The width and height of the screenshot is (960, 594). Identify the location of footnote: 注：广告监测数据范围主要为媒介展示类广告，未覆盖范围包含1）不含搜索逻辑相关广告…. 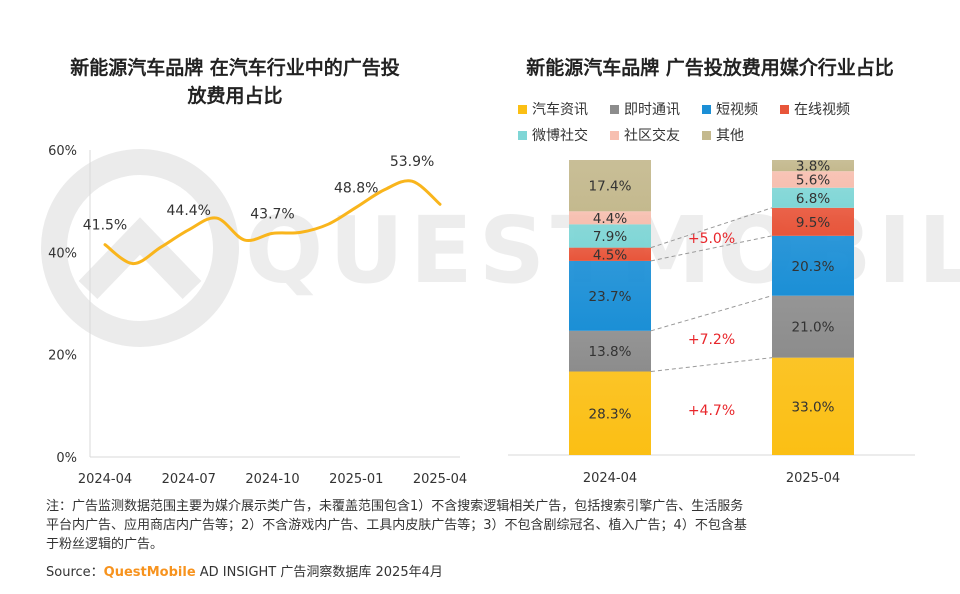
(486, 525).